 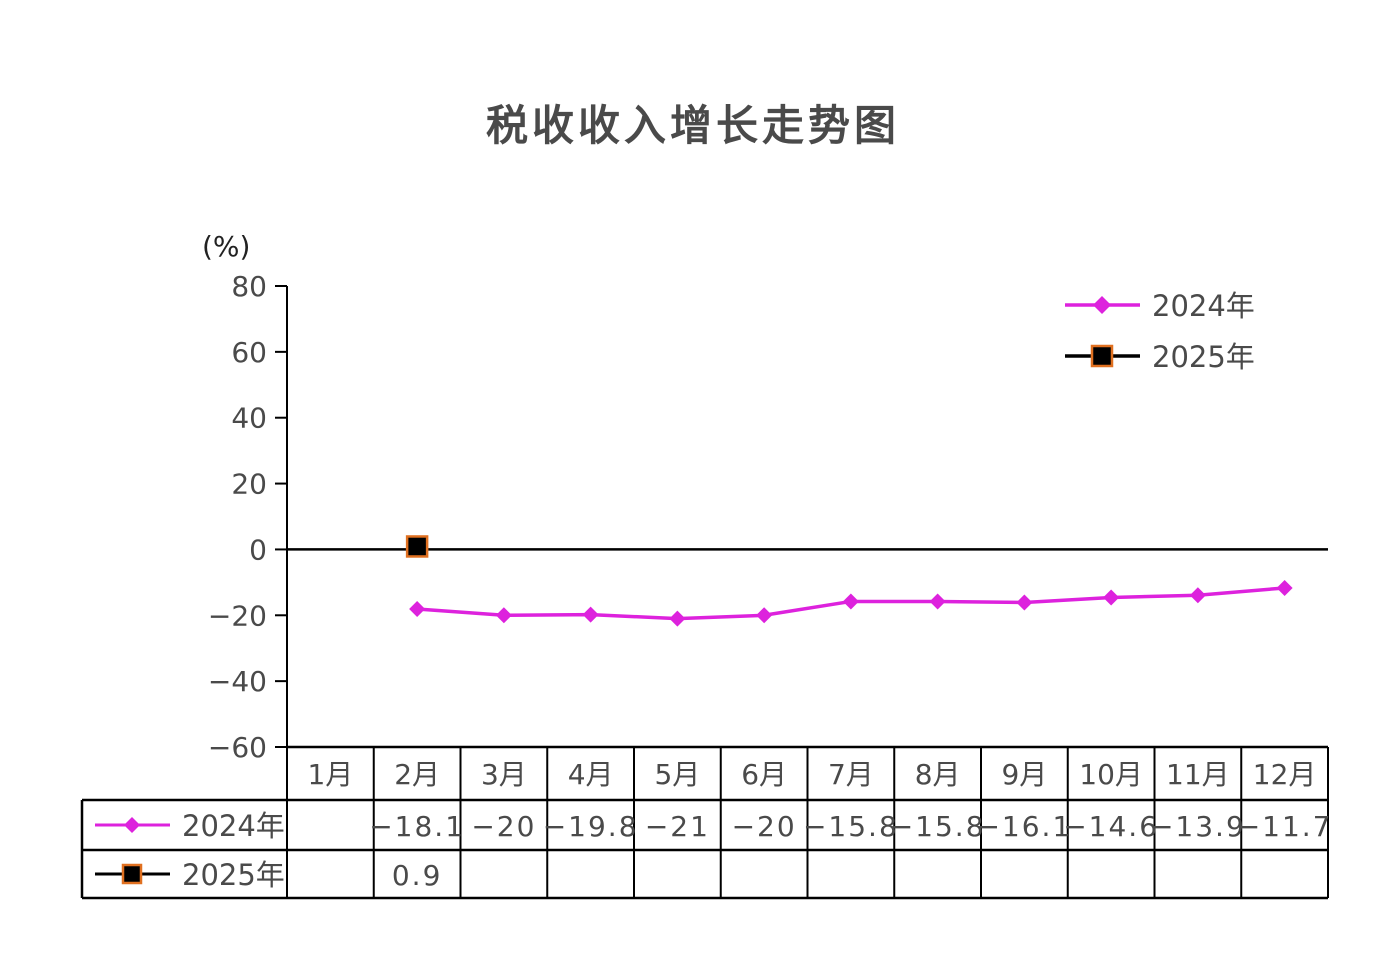 I want to click on x-category-label: 5月, so click(x=677, y=774).